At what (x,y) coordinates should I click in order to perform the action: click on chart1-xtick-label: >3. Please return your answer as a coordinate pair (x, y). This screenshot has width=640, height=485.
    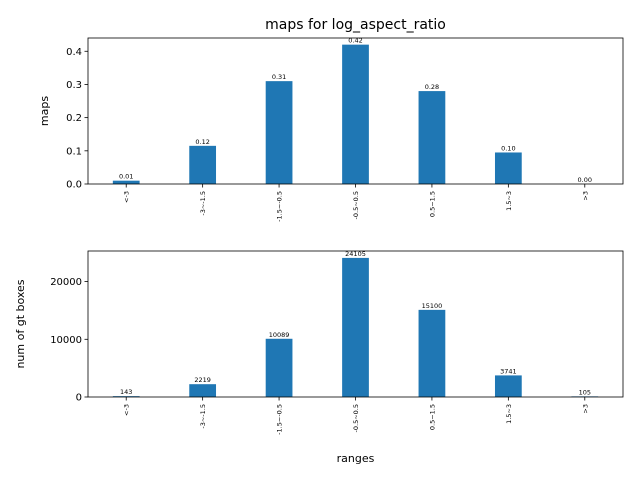
    Looking at the image, I should click on (585, 196).